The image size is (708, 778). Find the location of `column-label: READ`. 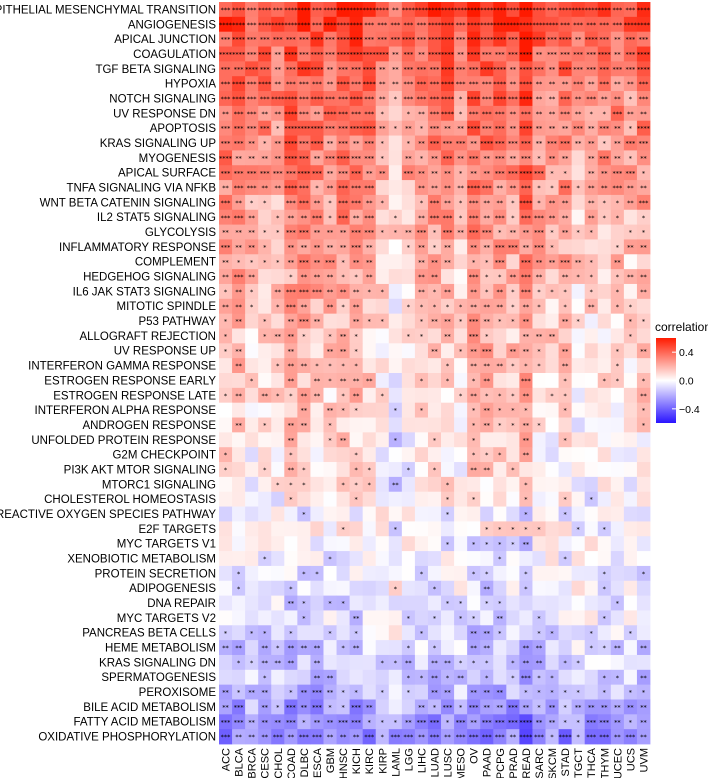

column-label: READ is located at coordinates (527, 763).